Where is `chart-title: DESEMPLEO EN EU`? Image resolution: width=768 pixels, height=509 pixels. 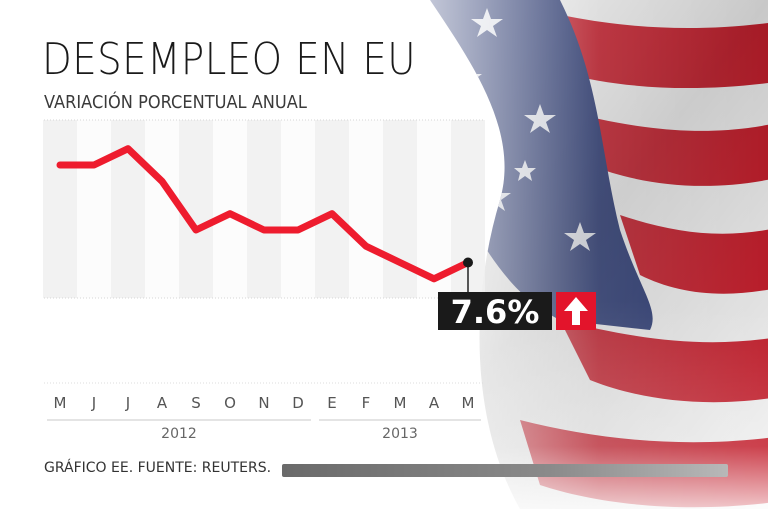
chart-title: DESEMPLEO EN EU is located at coordinates (229, 59).